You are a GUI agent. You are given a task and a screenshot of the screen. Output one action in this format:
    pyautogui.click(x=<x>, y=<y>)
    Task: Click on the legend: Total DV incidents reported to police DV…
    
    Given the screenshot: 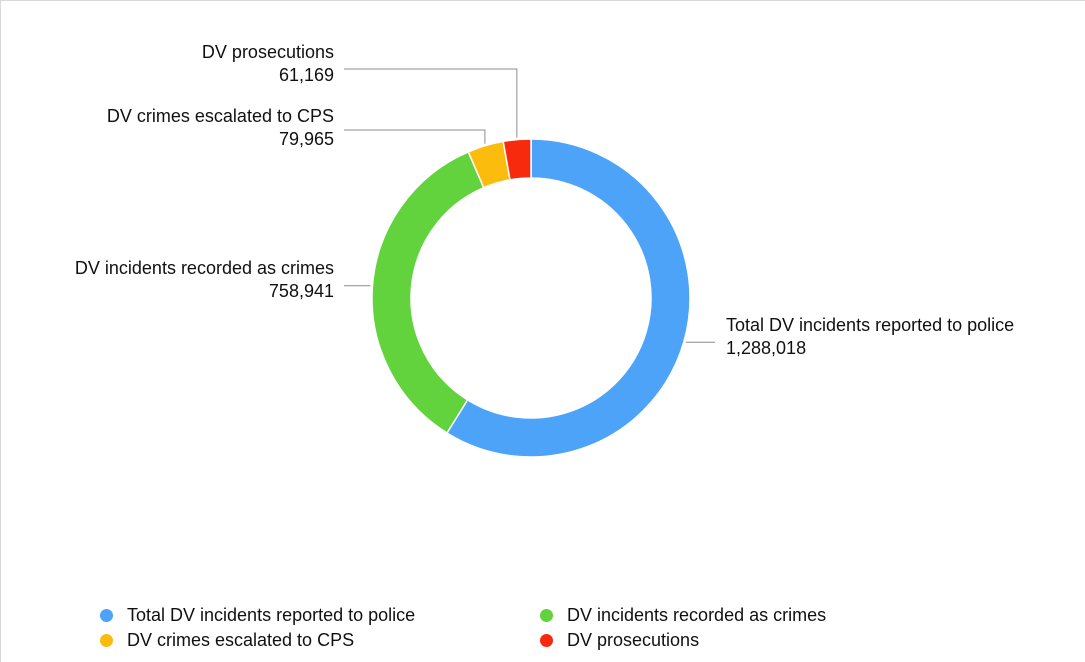 What is the action you would take?
    pyautogui.click(x=550, y=627)
    